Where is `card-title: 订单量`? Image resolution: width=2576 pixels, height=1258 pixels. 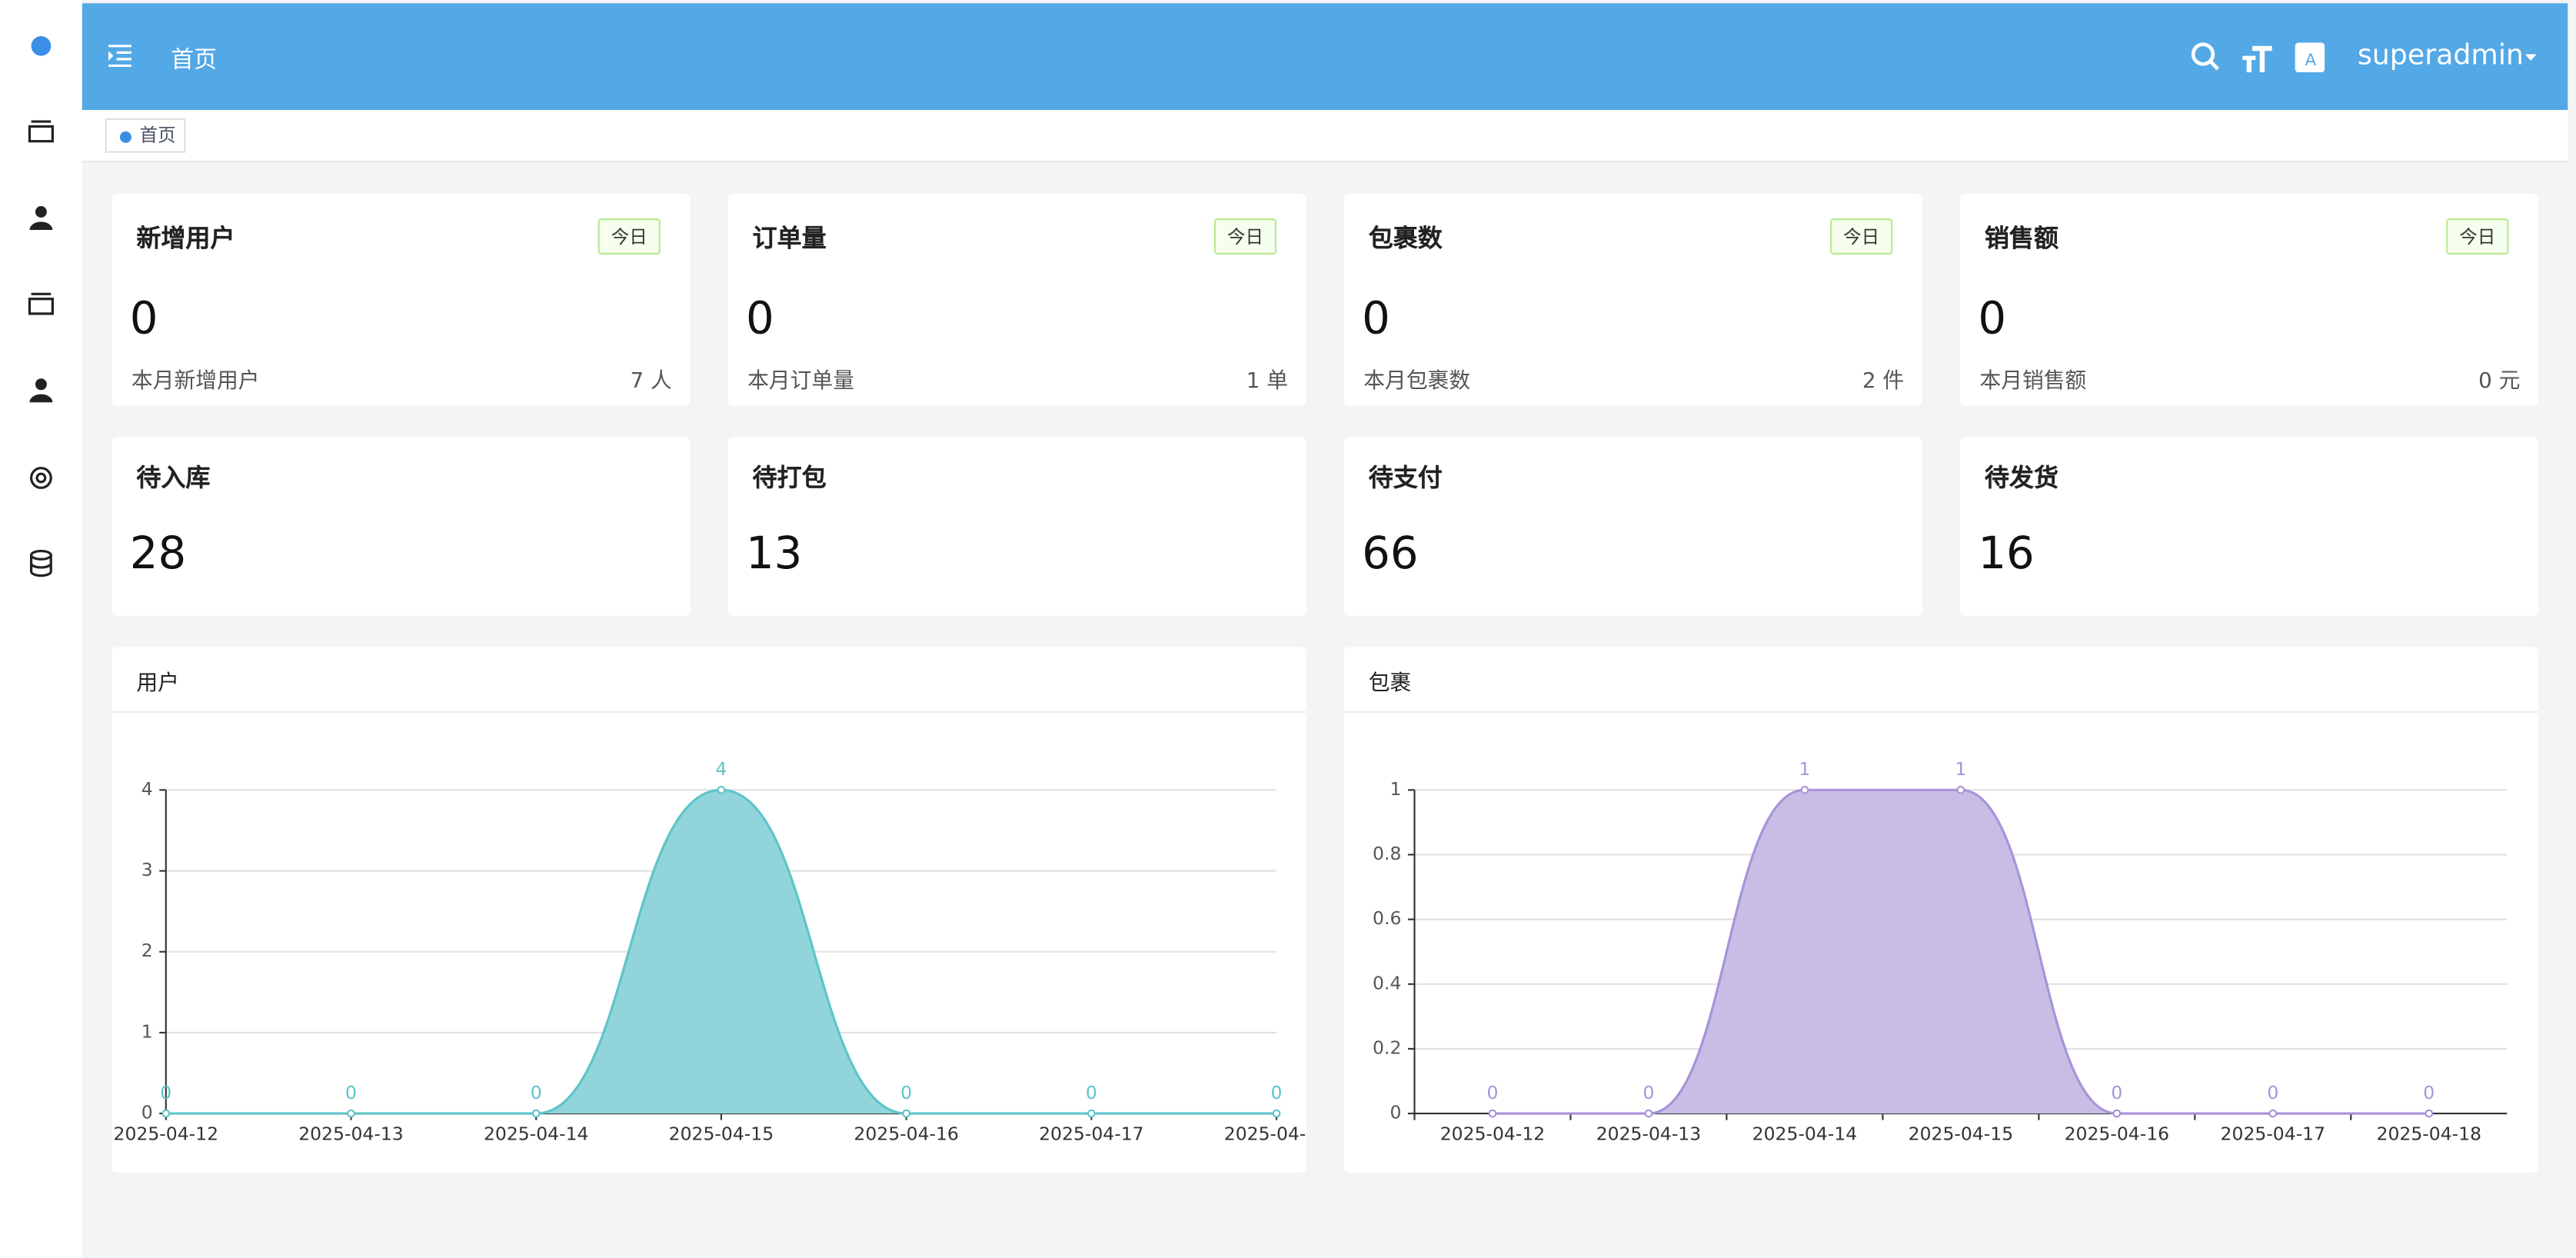 card-title: 订单量 is located at coordinates (790, 238).